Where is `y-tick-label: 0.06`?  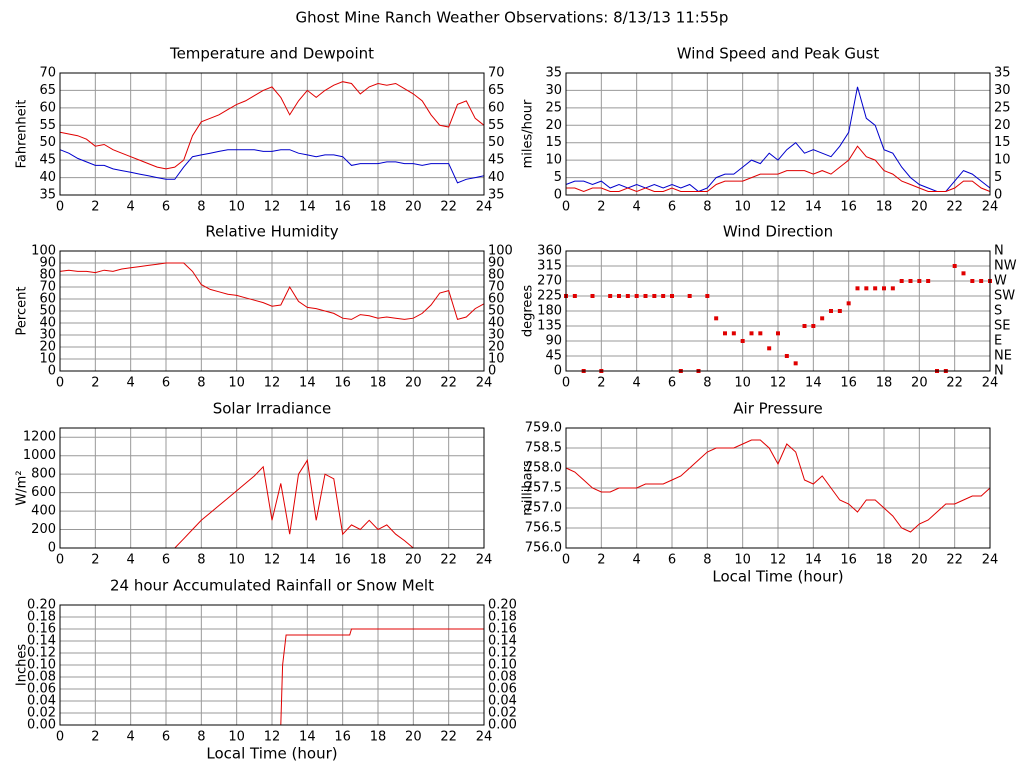
y-tick-label: 0.06 is located at coordinates (41, 689).